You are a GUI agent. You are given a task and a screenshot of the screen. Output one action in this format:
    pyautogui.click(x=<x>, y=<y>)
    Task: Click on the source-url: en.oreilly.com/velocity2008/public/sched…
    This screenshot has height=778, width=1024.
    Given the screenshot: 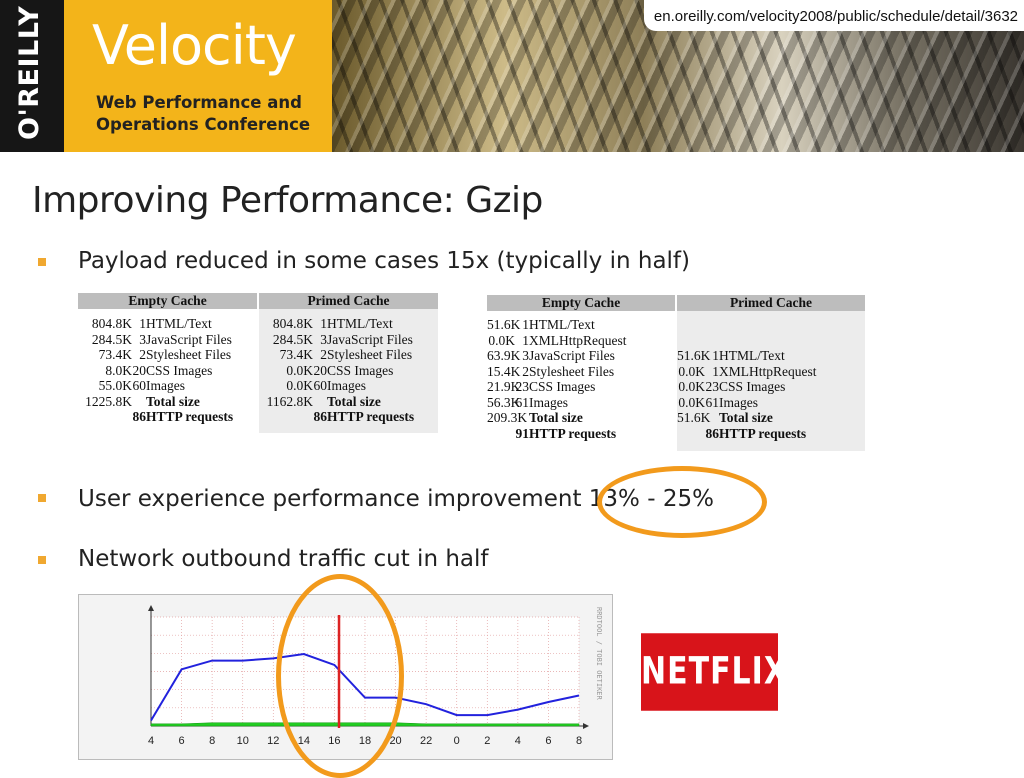 What is the action you would take?
    pyautogui.click(x=833, y=15)
    